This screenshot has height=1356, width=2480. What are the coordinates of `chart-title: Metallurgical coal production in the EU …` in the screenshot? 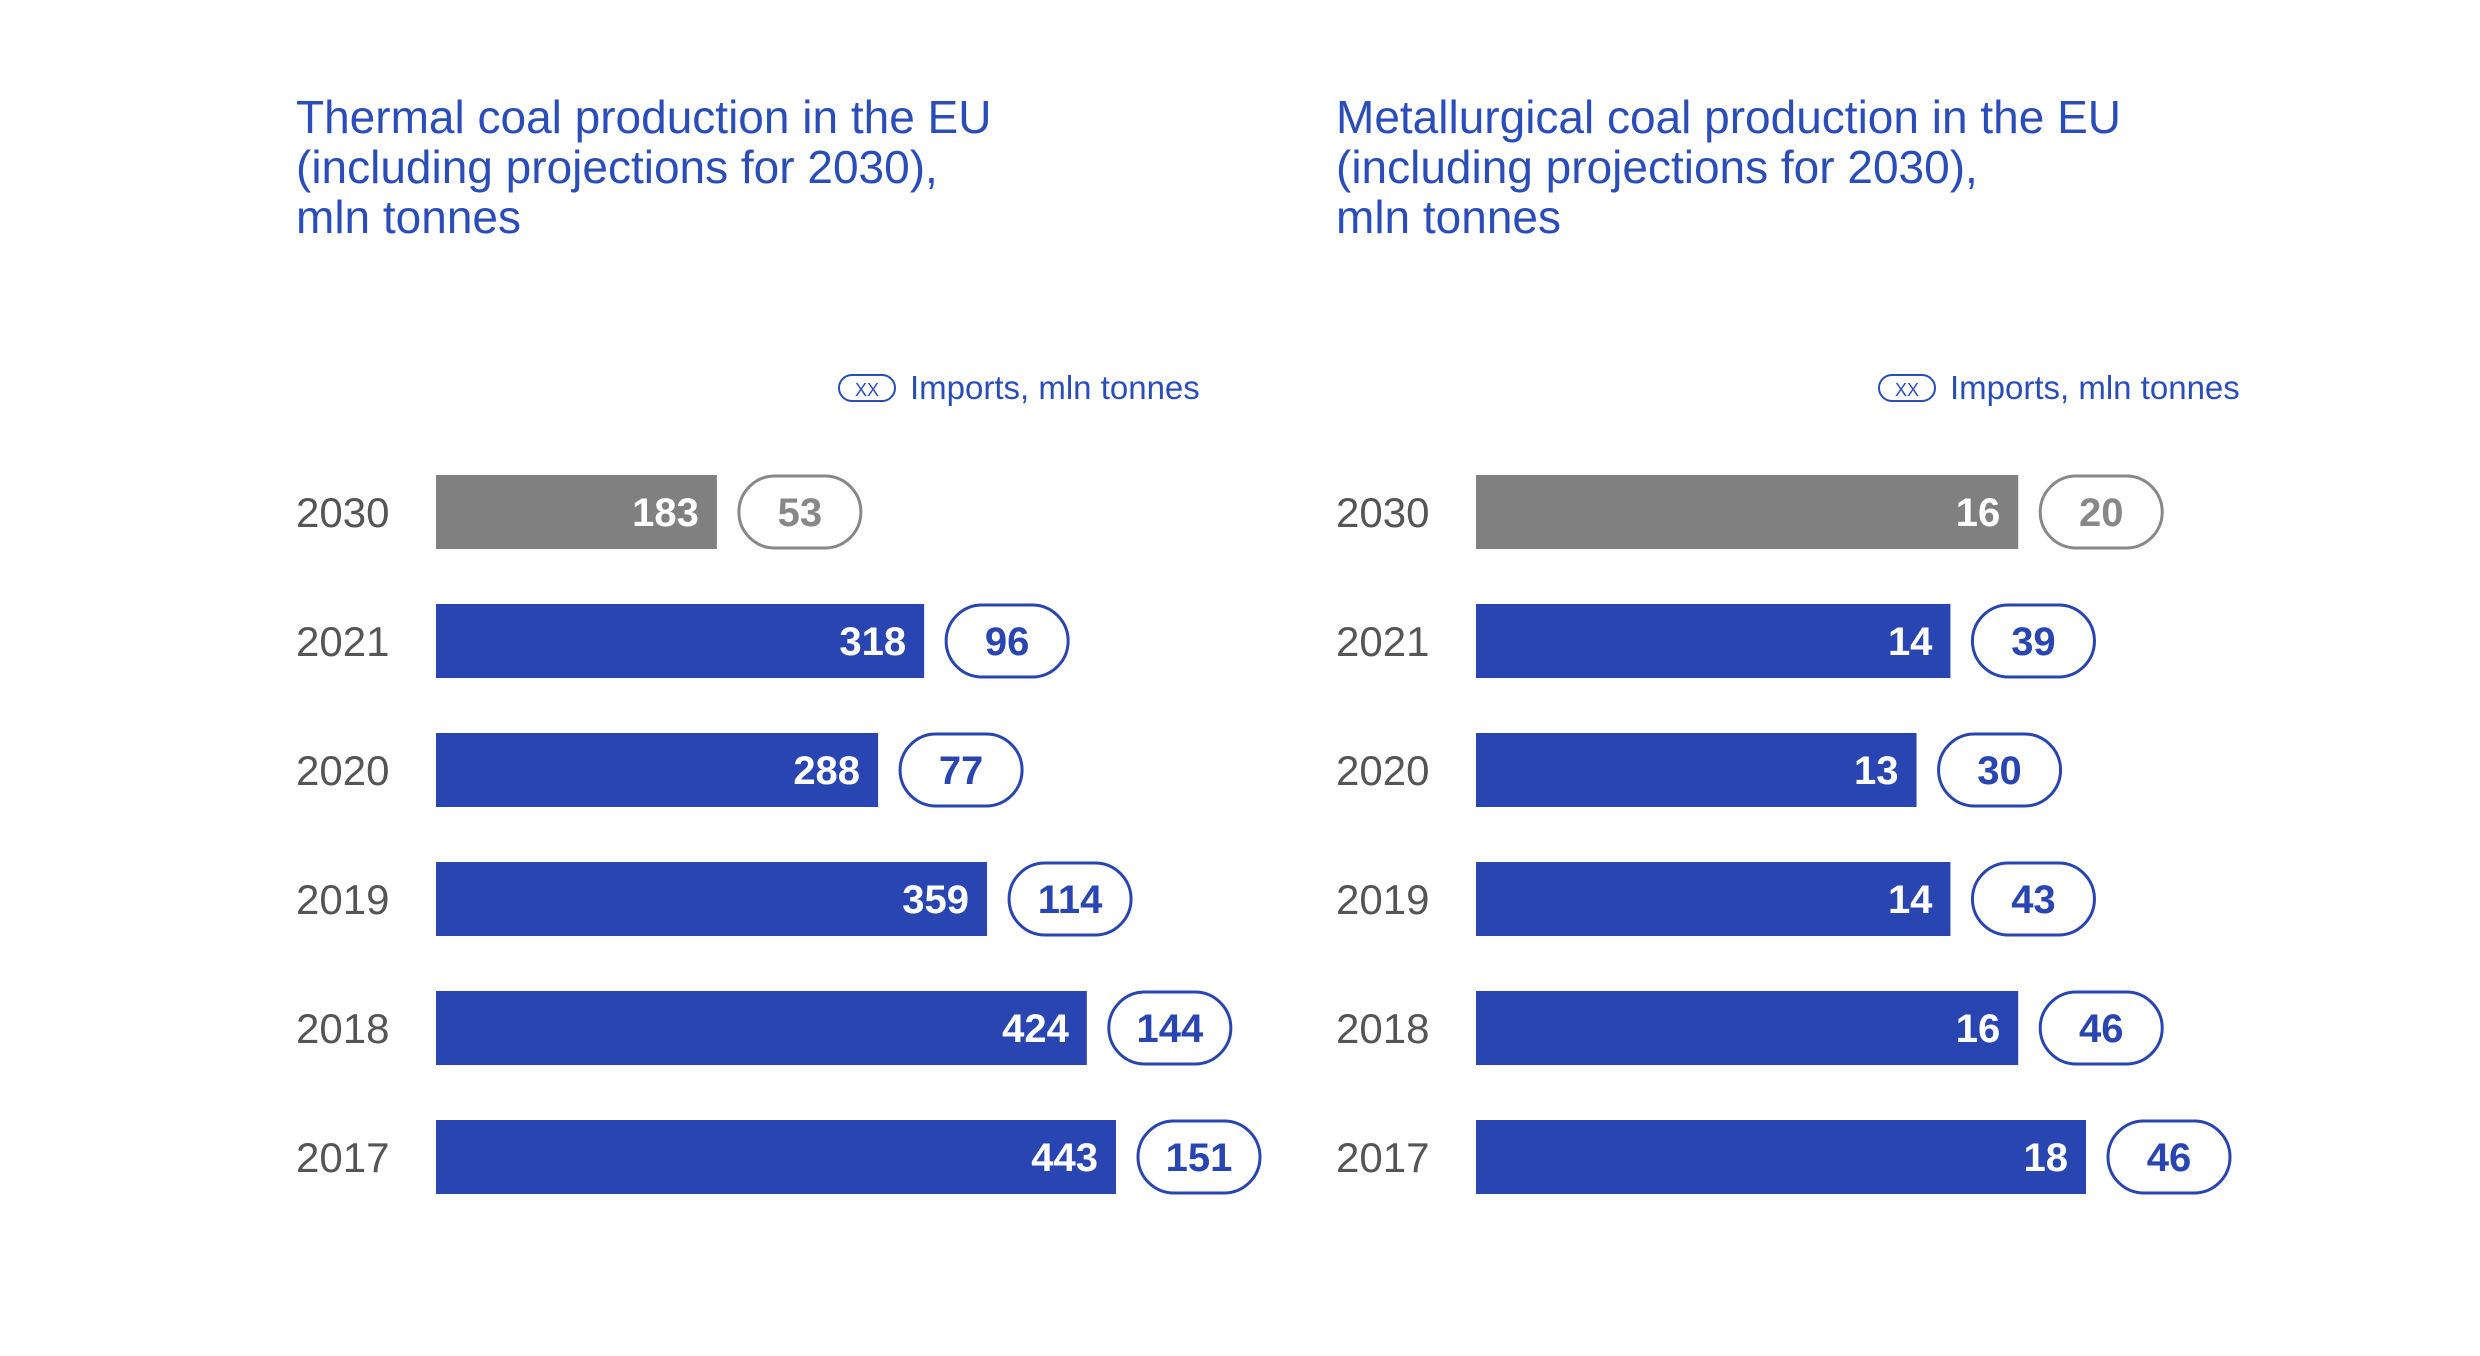 It's located at (1816, 167).